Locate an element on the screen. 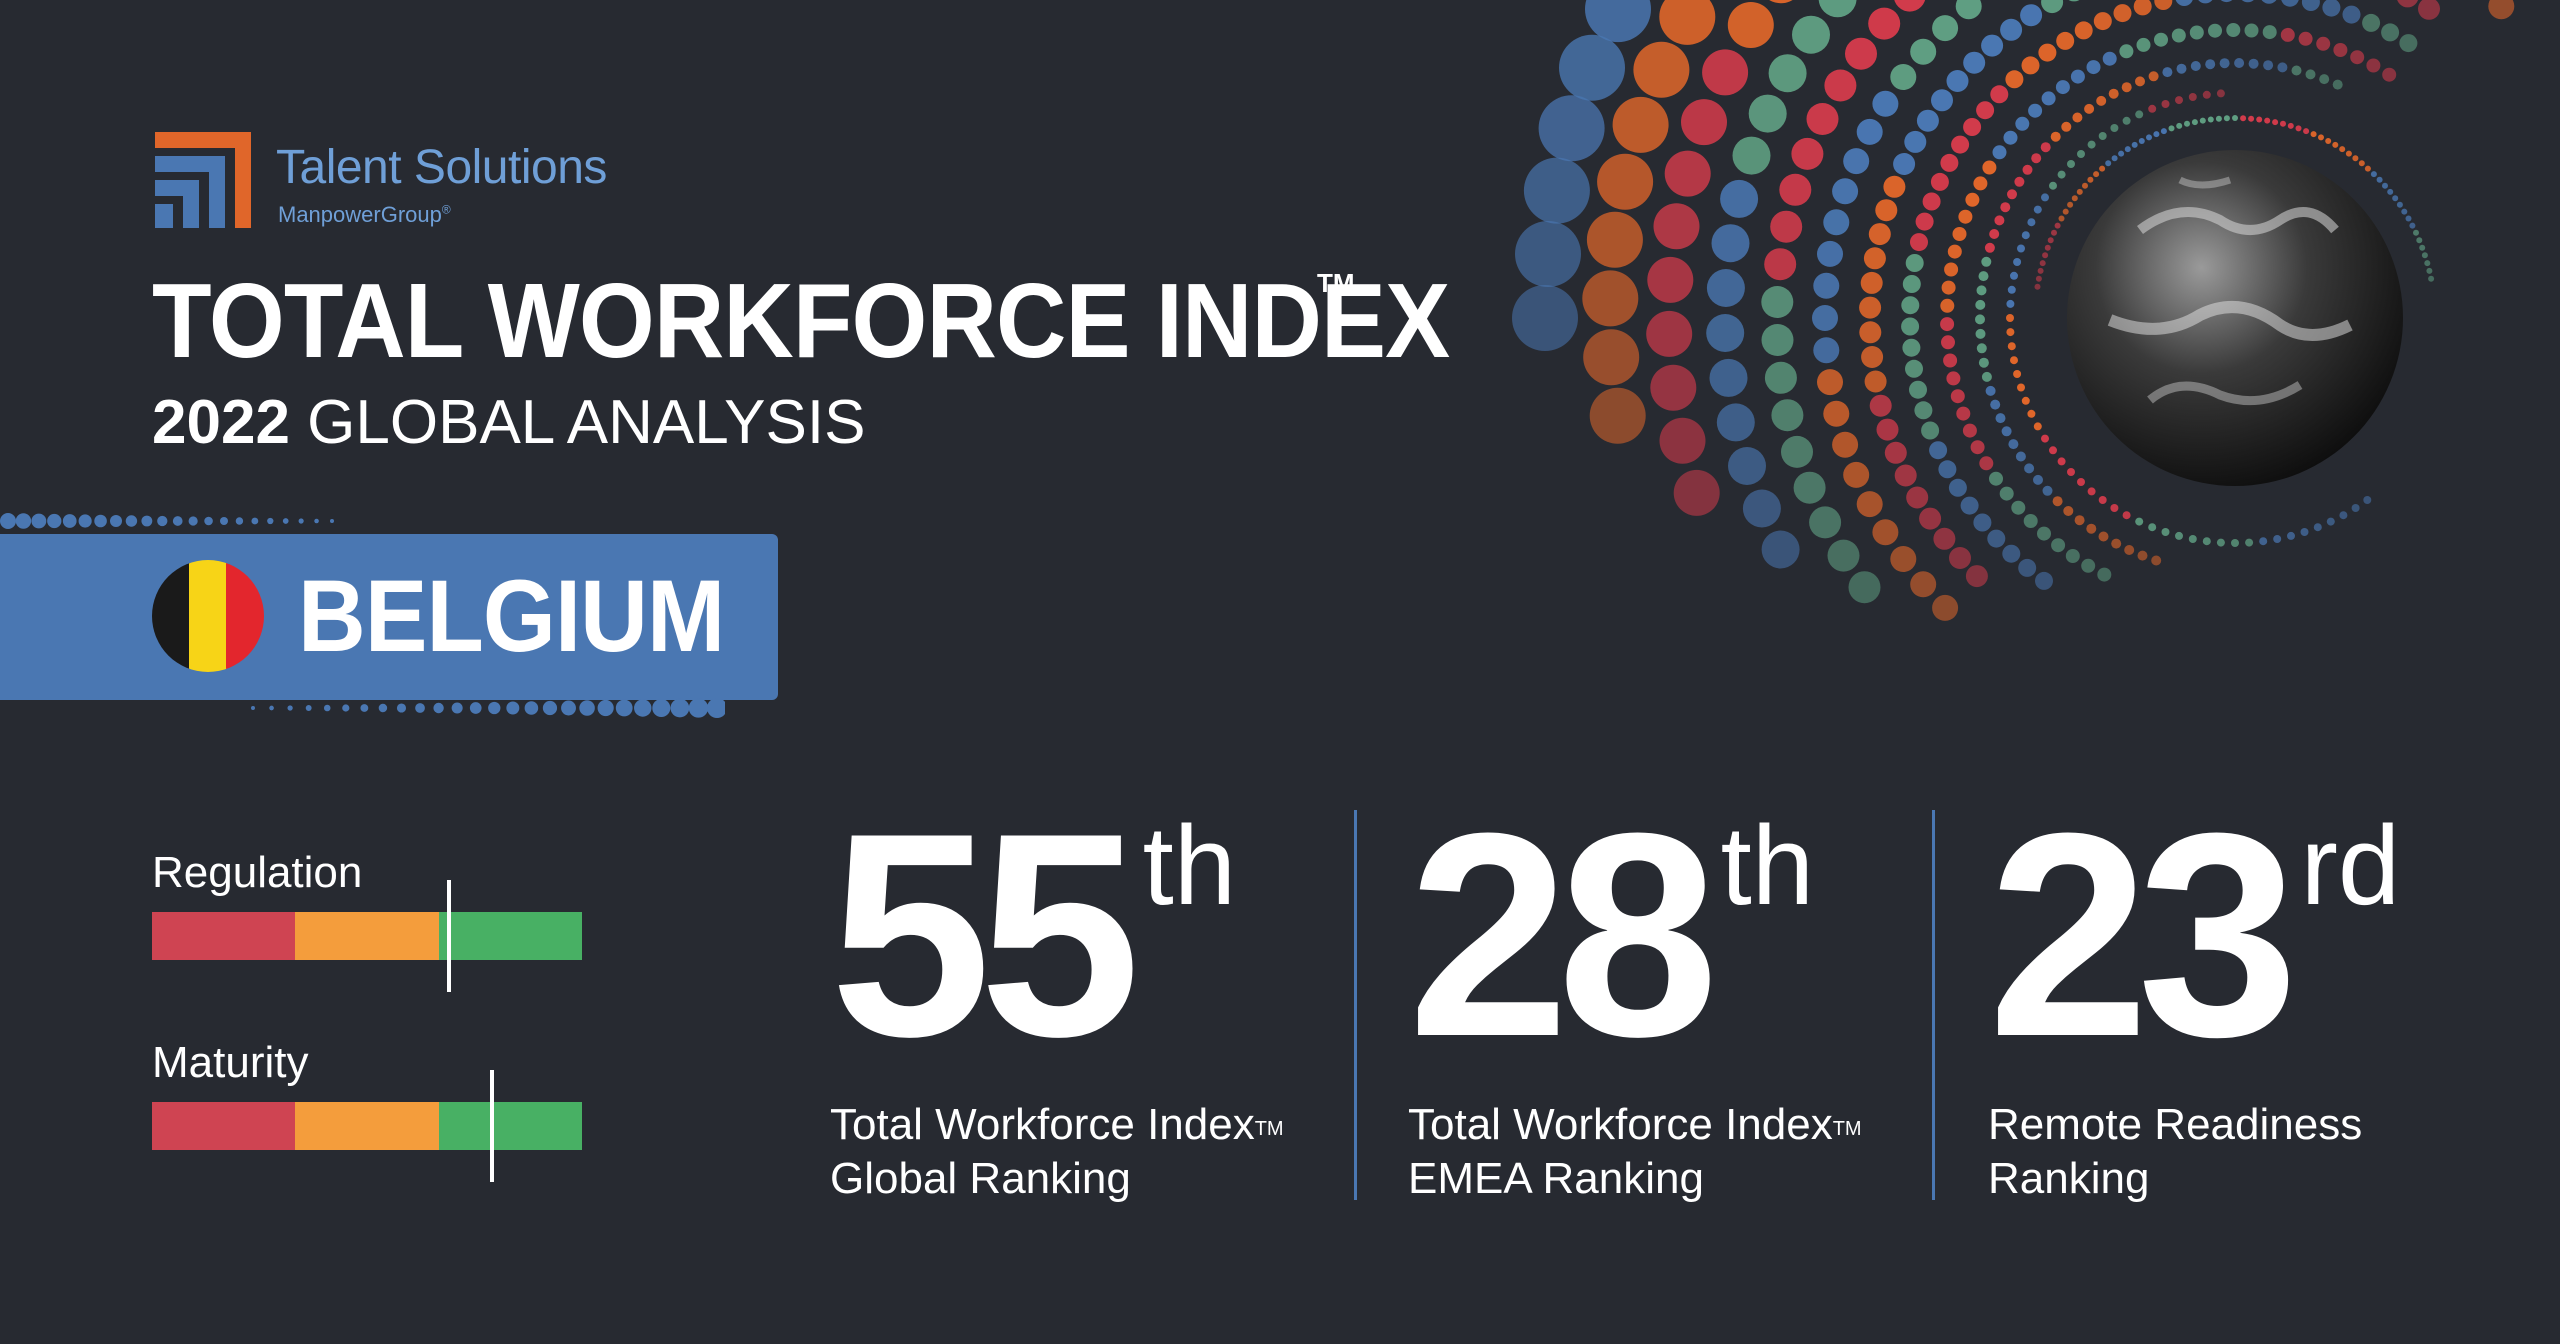  ranking-divider is located at coordinates (1933, 1005).